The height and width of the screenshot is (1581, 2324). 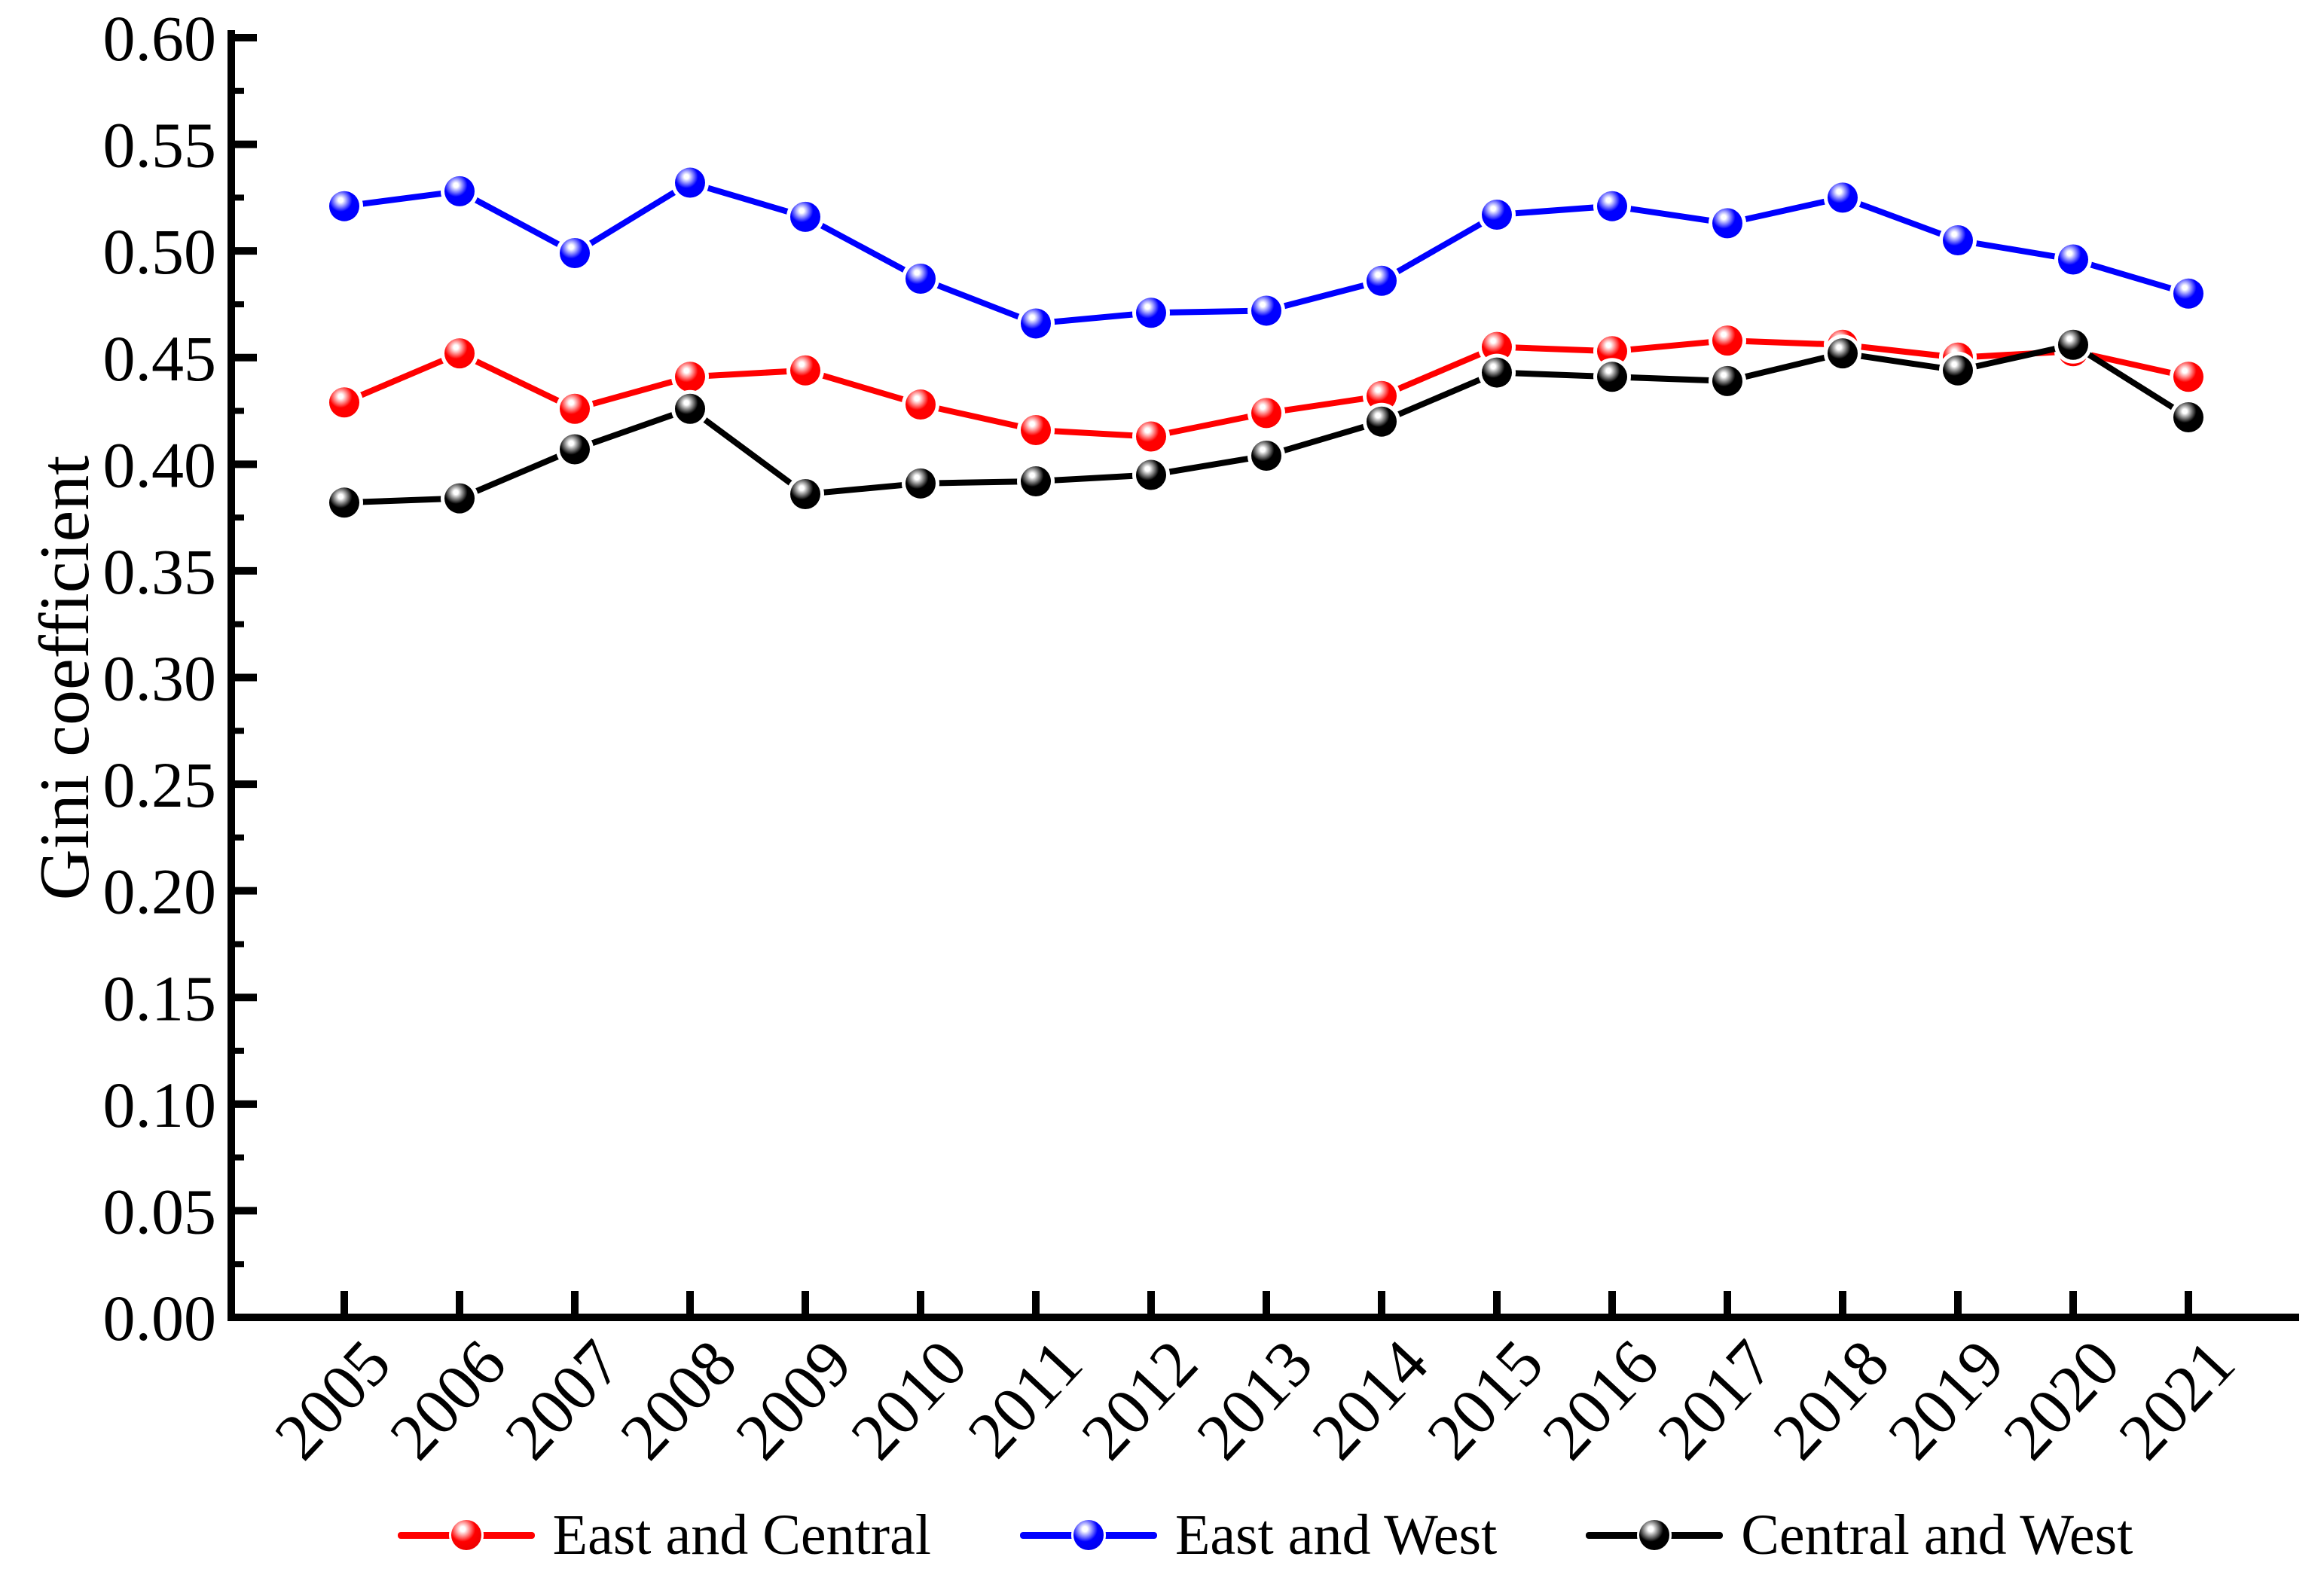 What do you see at coordinates (1497, 346) in the screenshot?
I see `data-point-marker-east-and-central-2015` at bounding box center [1497, 346].